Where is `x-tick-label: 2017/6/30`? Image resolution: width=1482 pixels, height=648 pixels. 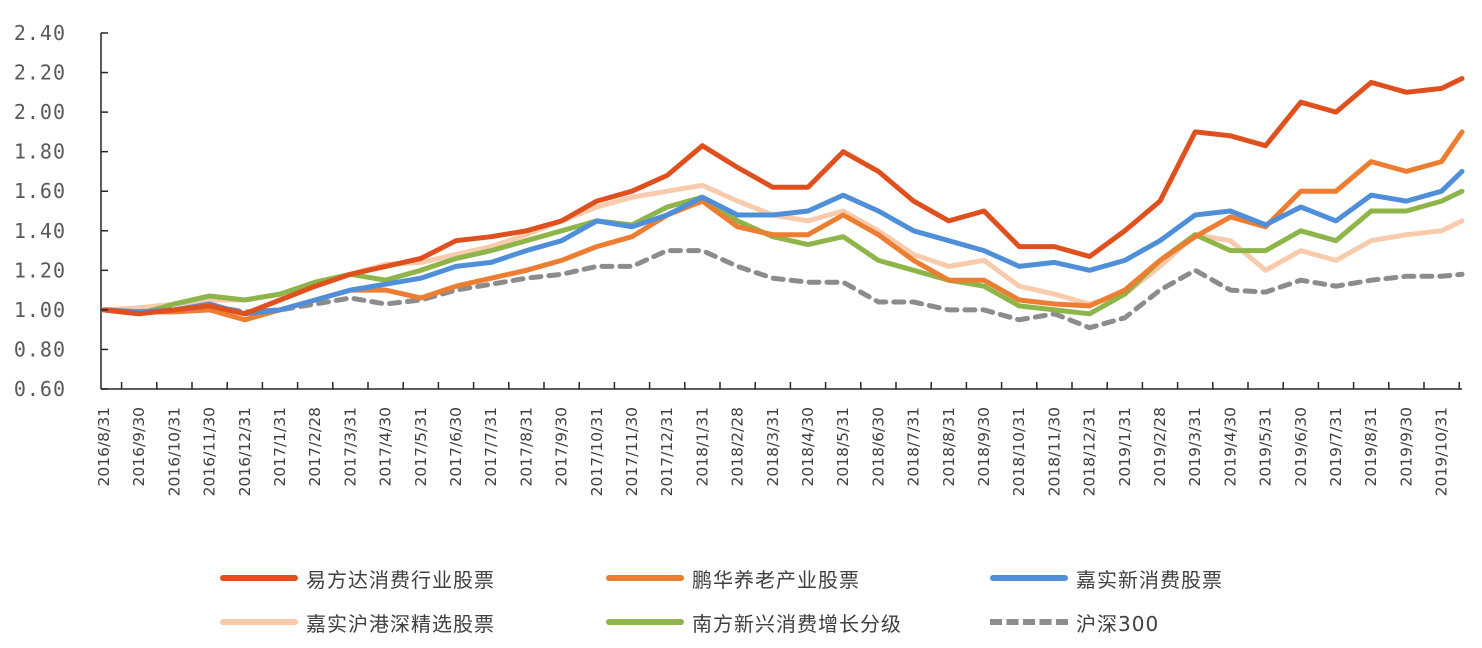 x-tick-label: 2017/6/30 is located at coordinates (456, 446).